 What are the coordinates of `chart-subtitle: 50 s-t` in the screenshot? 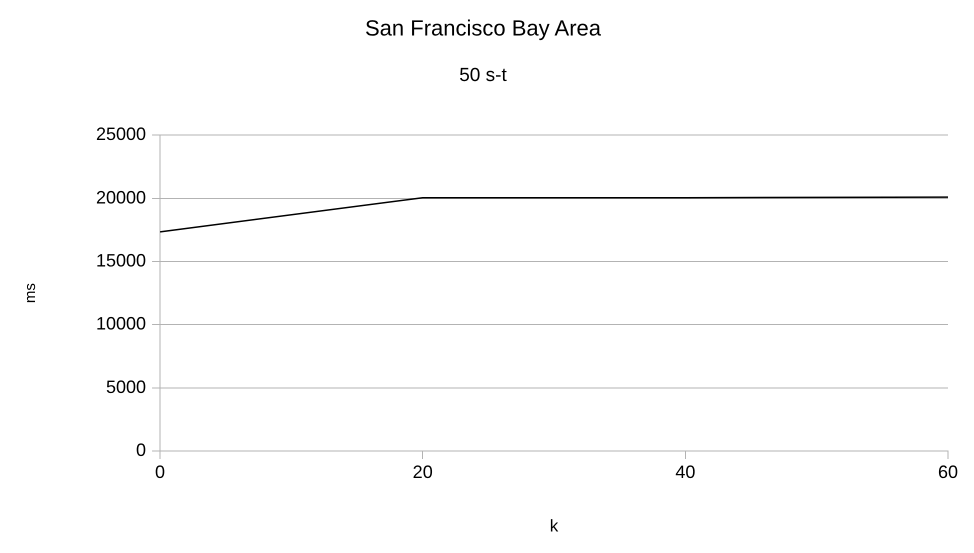 It's located at (483, 75).